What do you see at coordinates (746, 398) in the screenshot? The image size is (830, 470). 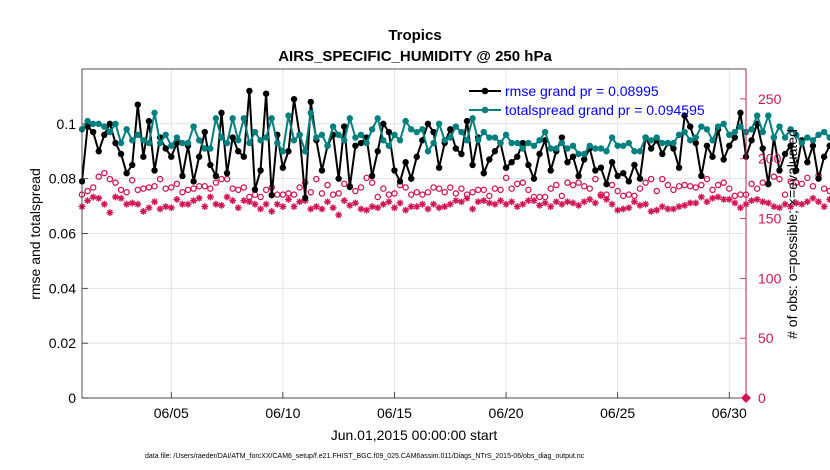 I see `y2-zero-marker` at bounding box center [746, 398].